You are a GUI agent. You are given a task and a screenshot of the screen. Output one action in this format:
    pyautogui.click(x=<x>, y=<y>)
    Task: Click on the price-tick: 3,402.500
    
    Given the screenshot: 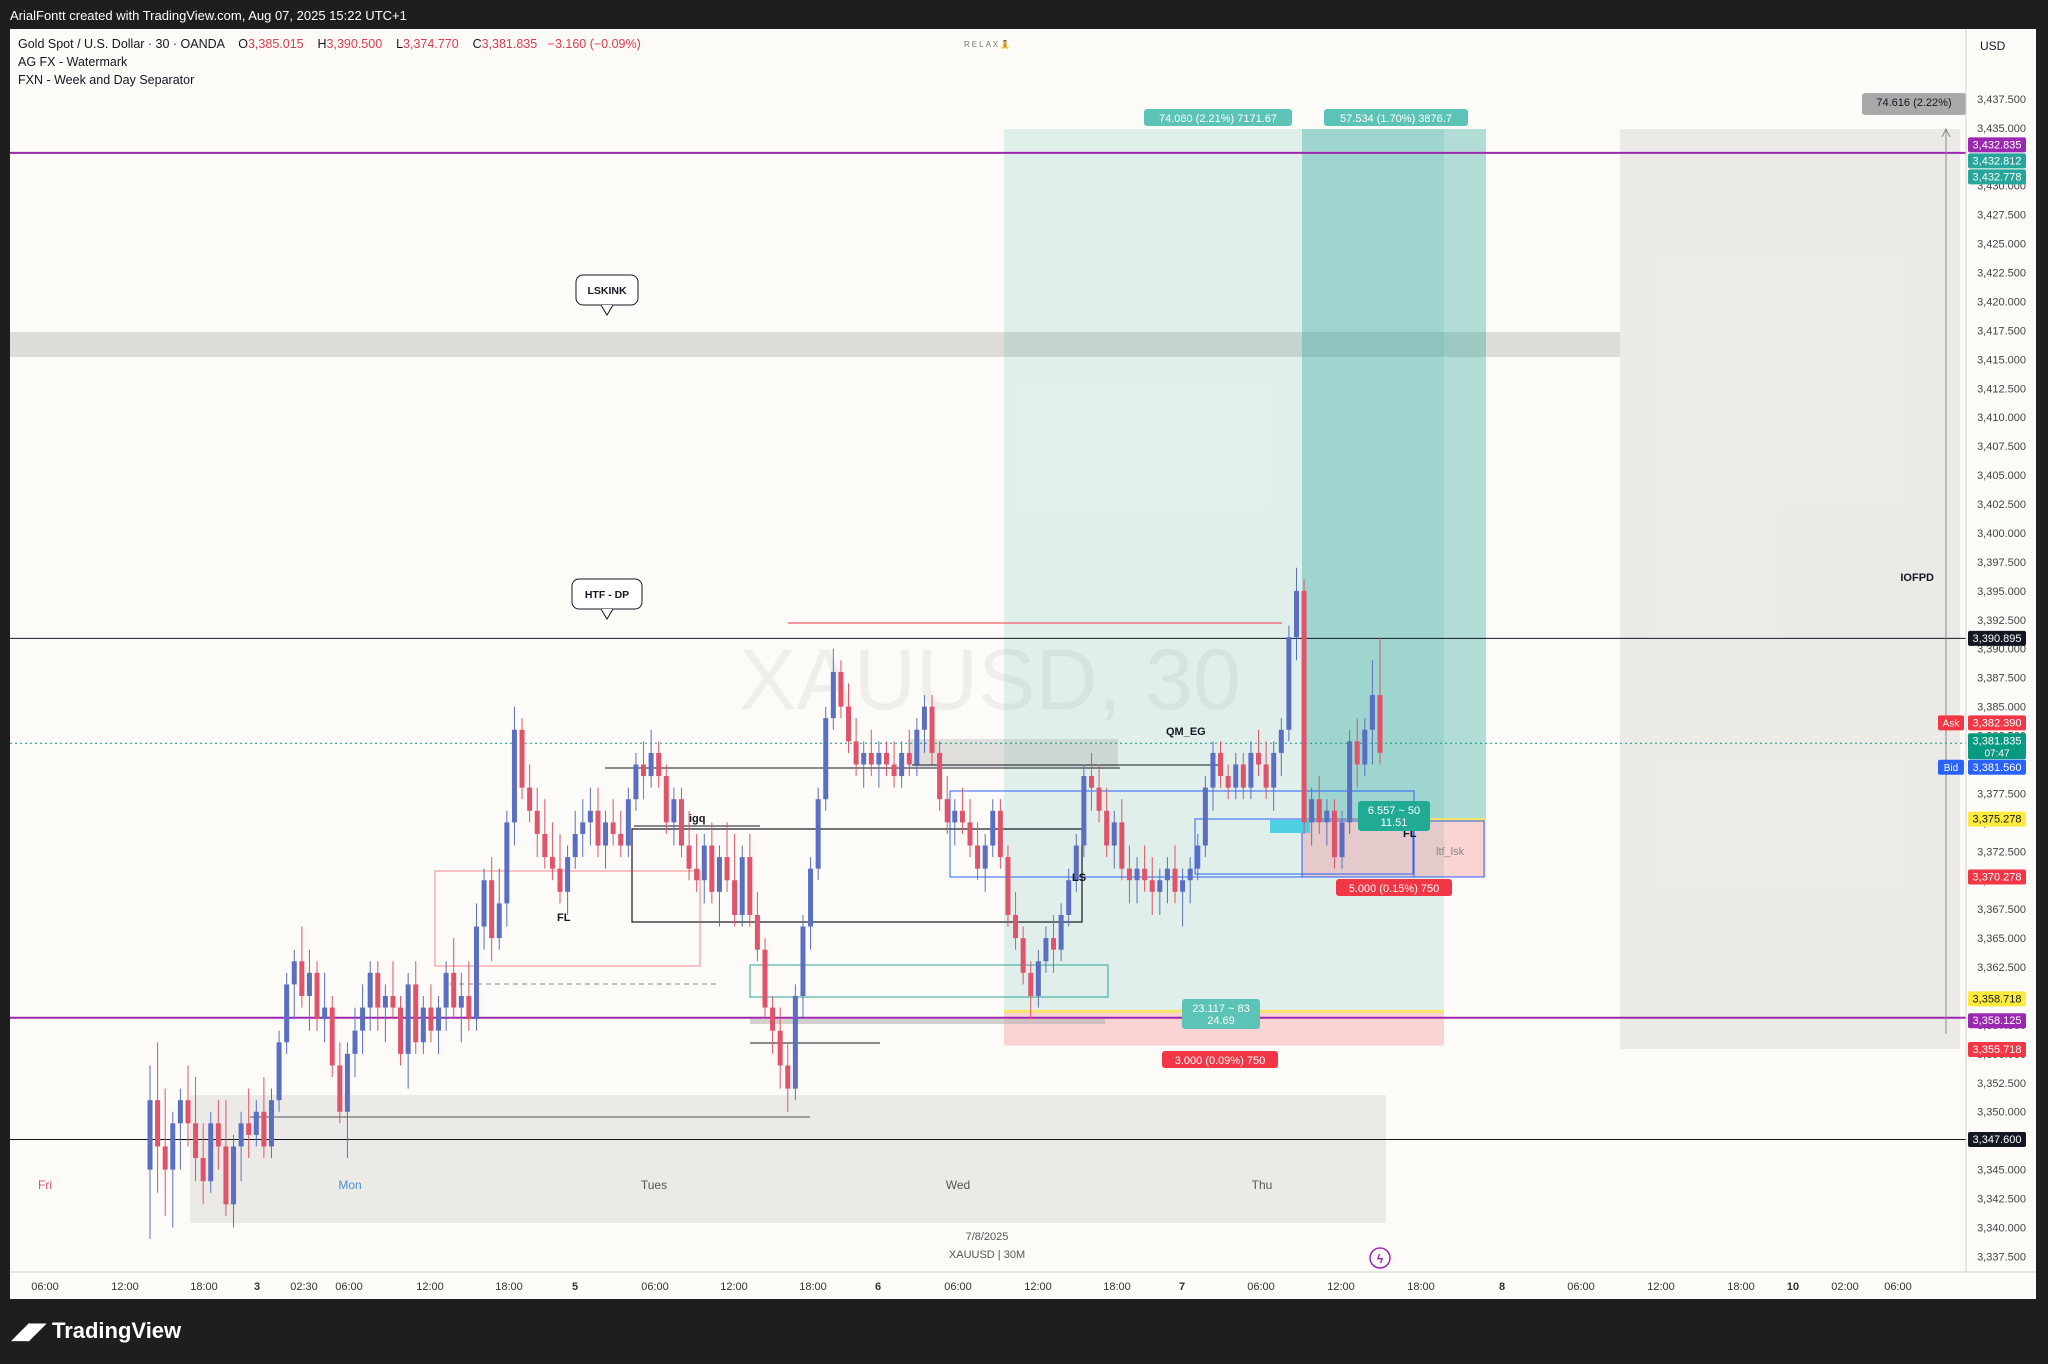 What is the action you would take?
    pyautogui.click(x=2001, y=505)
    